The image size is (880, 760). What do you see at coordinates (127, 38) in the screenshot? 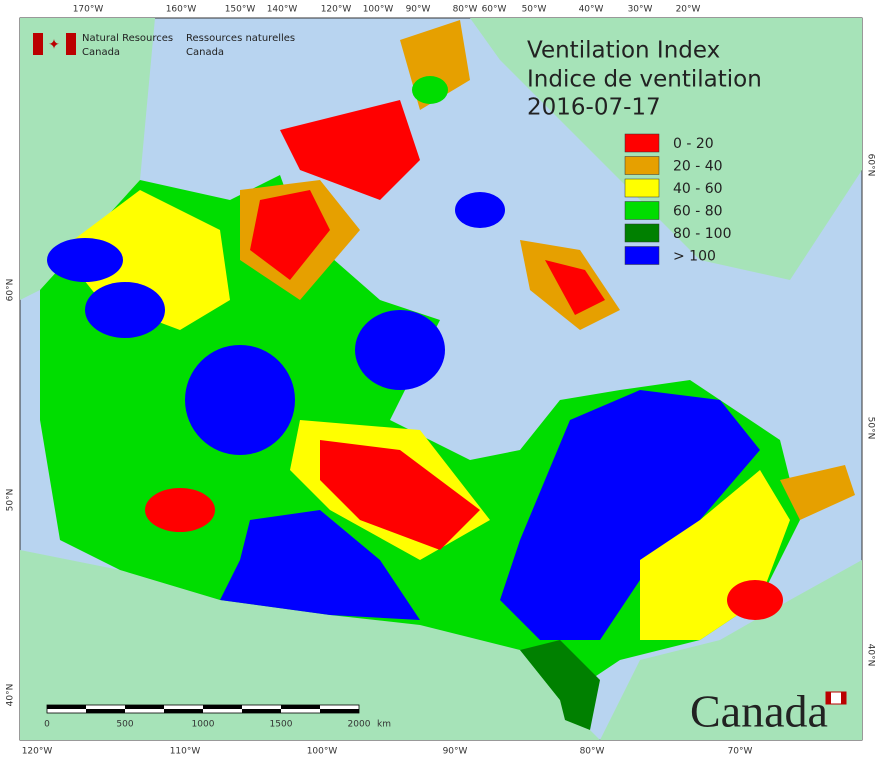
I see `org-en: Natural Resources` at bounding box center [127, 38].